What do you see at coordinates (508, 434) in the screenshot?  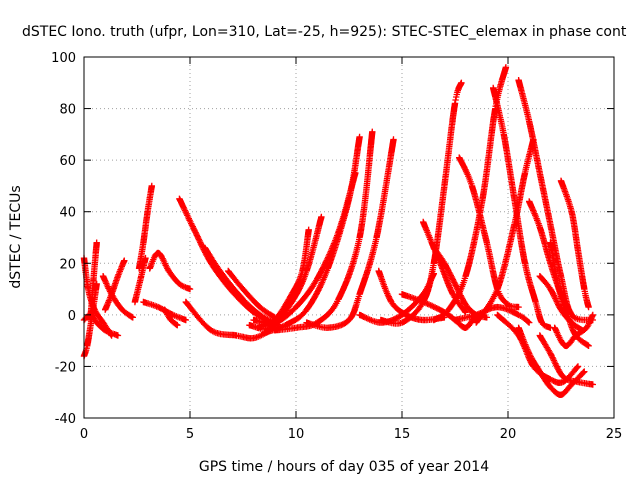 I see `x-tick-label: 20` at bounding box center [508, 434].